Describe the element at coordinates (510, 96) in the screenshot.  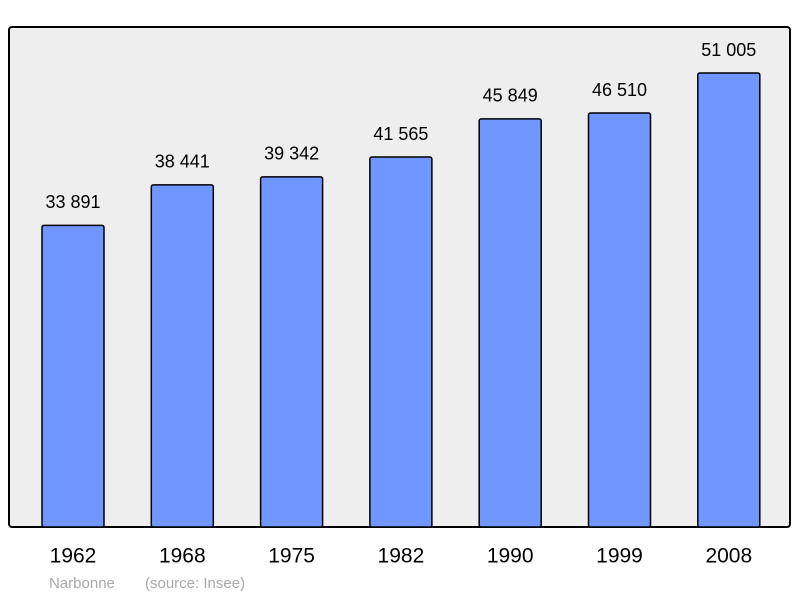
I see `value-label: 45 849` at that location.